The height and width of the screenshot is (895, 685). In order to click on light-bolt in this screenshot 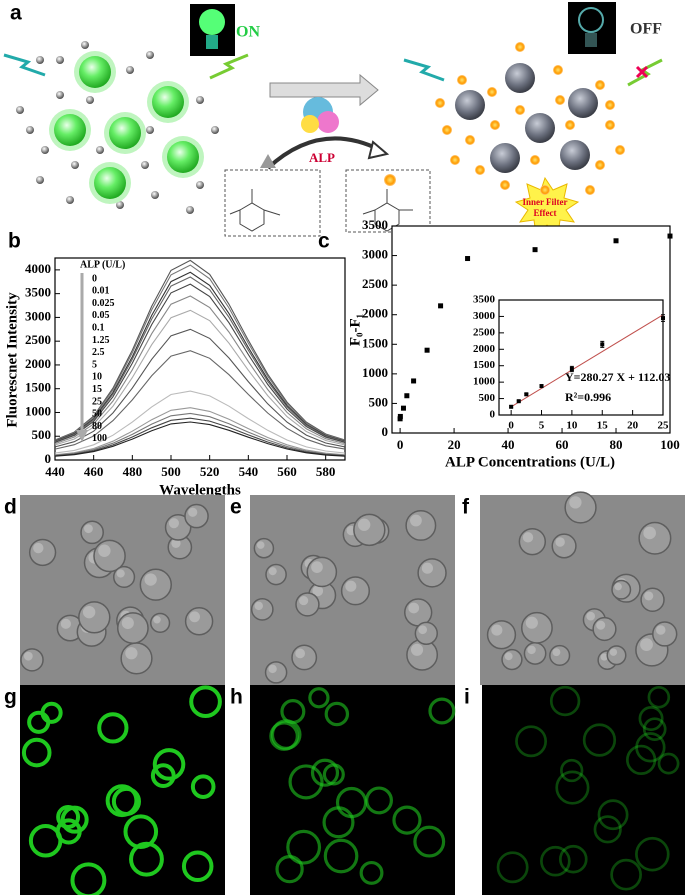, I will do `click(24, 65)`.